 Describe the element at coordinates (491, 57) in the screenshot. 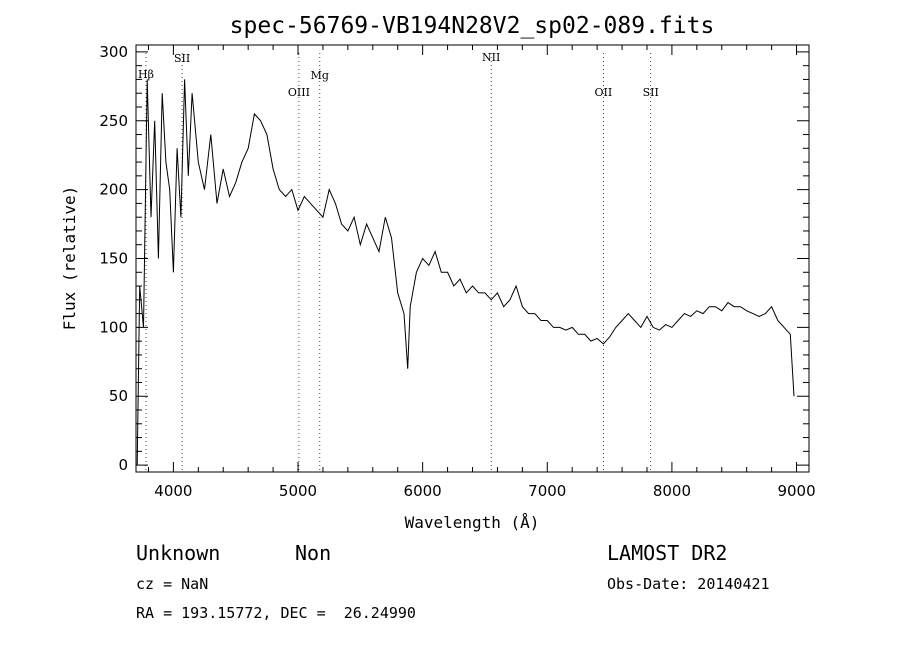

I see `emission-line-label: NII` at that location.